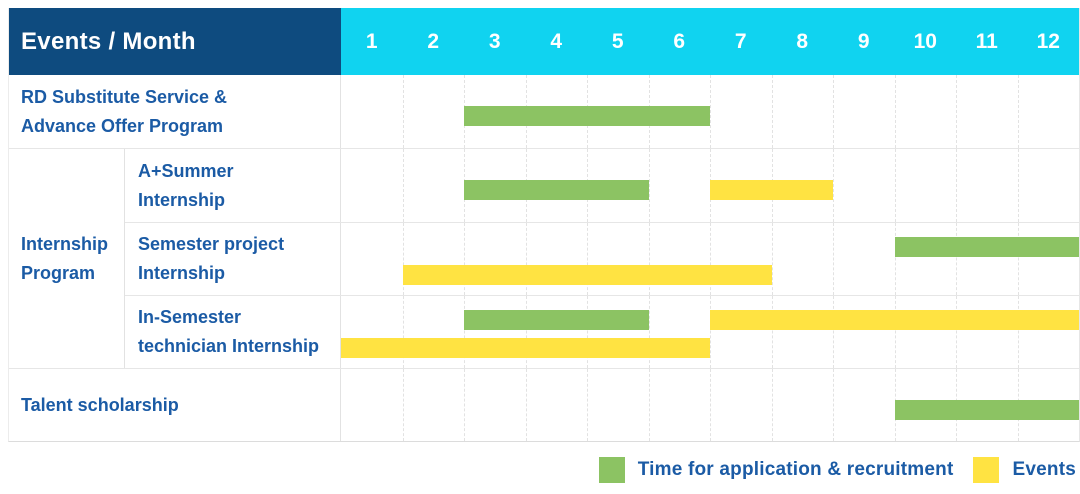 This screenshot has width=1080, height=494. I want to click on month-header-cell: 5, so click(617, 41).